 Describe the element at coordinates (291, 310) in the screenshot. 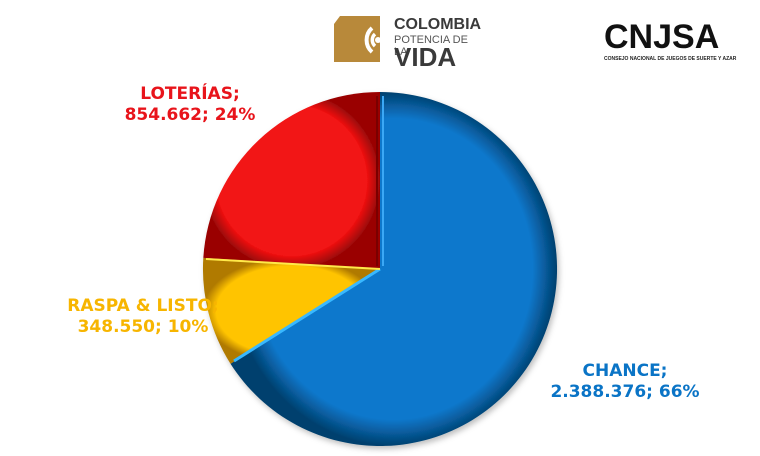

I see `slice-raspa` at that location.